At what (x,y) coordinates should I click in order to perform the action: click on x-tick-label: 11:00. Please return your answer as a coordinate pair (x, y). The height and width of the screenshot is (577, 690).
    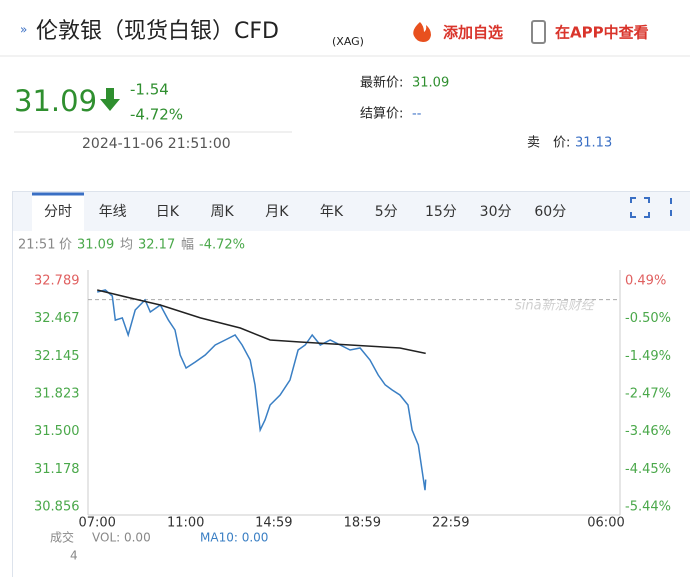
    Looking at the image, I should click on (185, 523).